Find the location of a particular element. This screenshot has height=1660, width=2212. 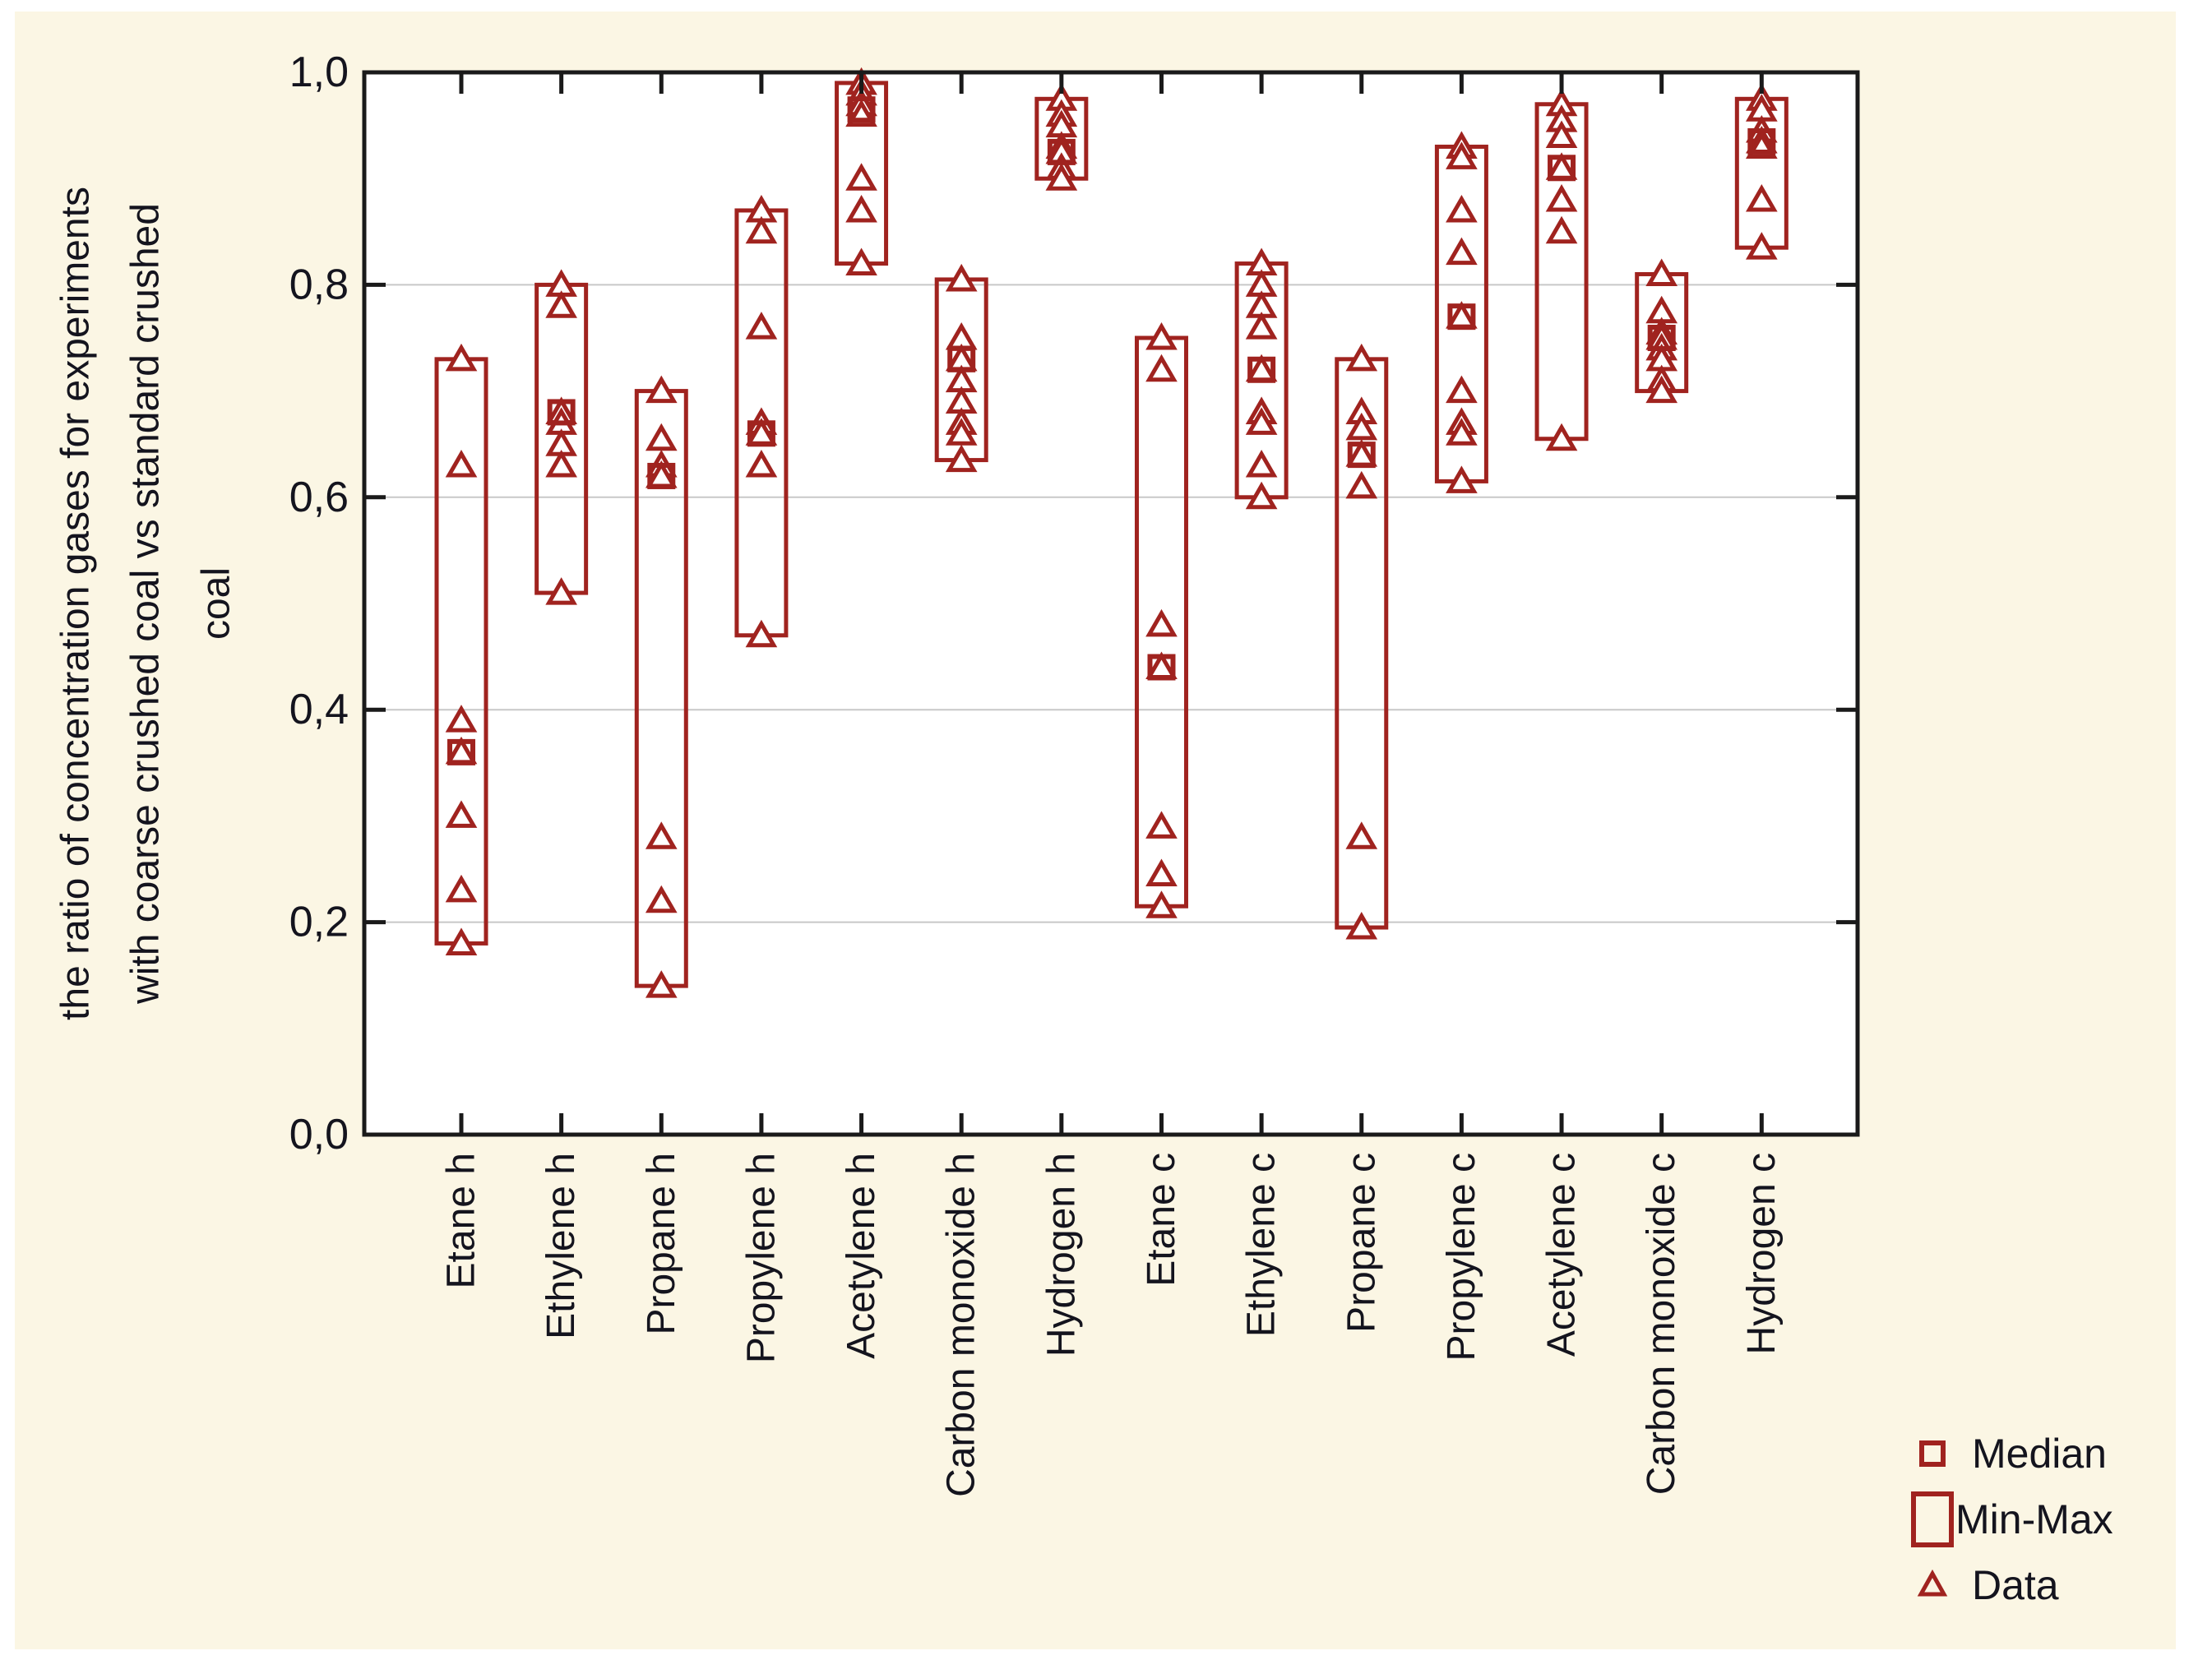

legend-data-marker is located at coordinates (1932, 1583).